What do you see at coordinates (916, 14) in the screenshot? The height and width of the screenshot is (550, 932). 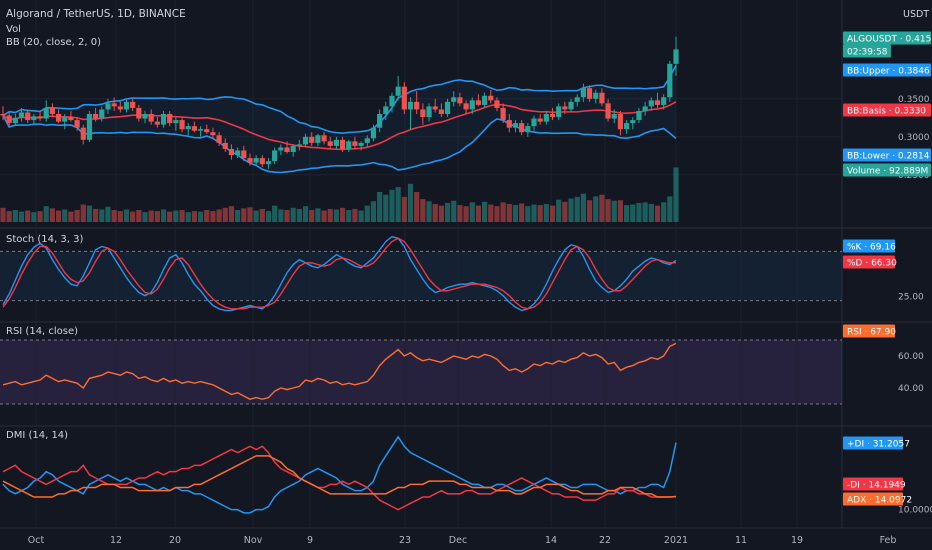 I see `currency-label: USDT` at bounding box center [916, 14].